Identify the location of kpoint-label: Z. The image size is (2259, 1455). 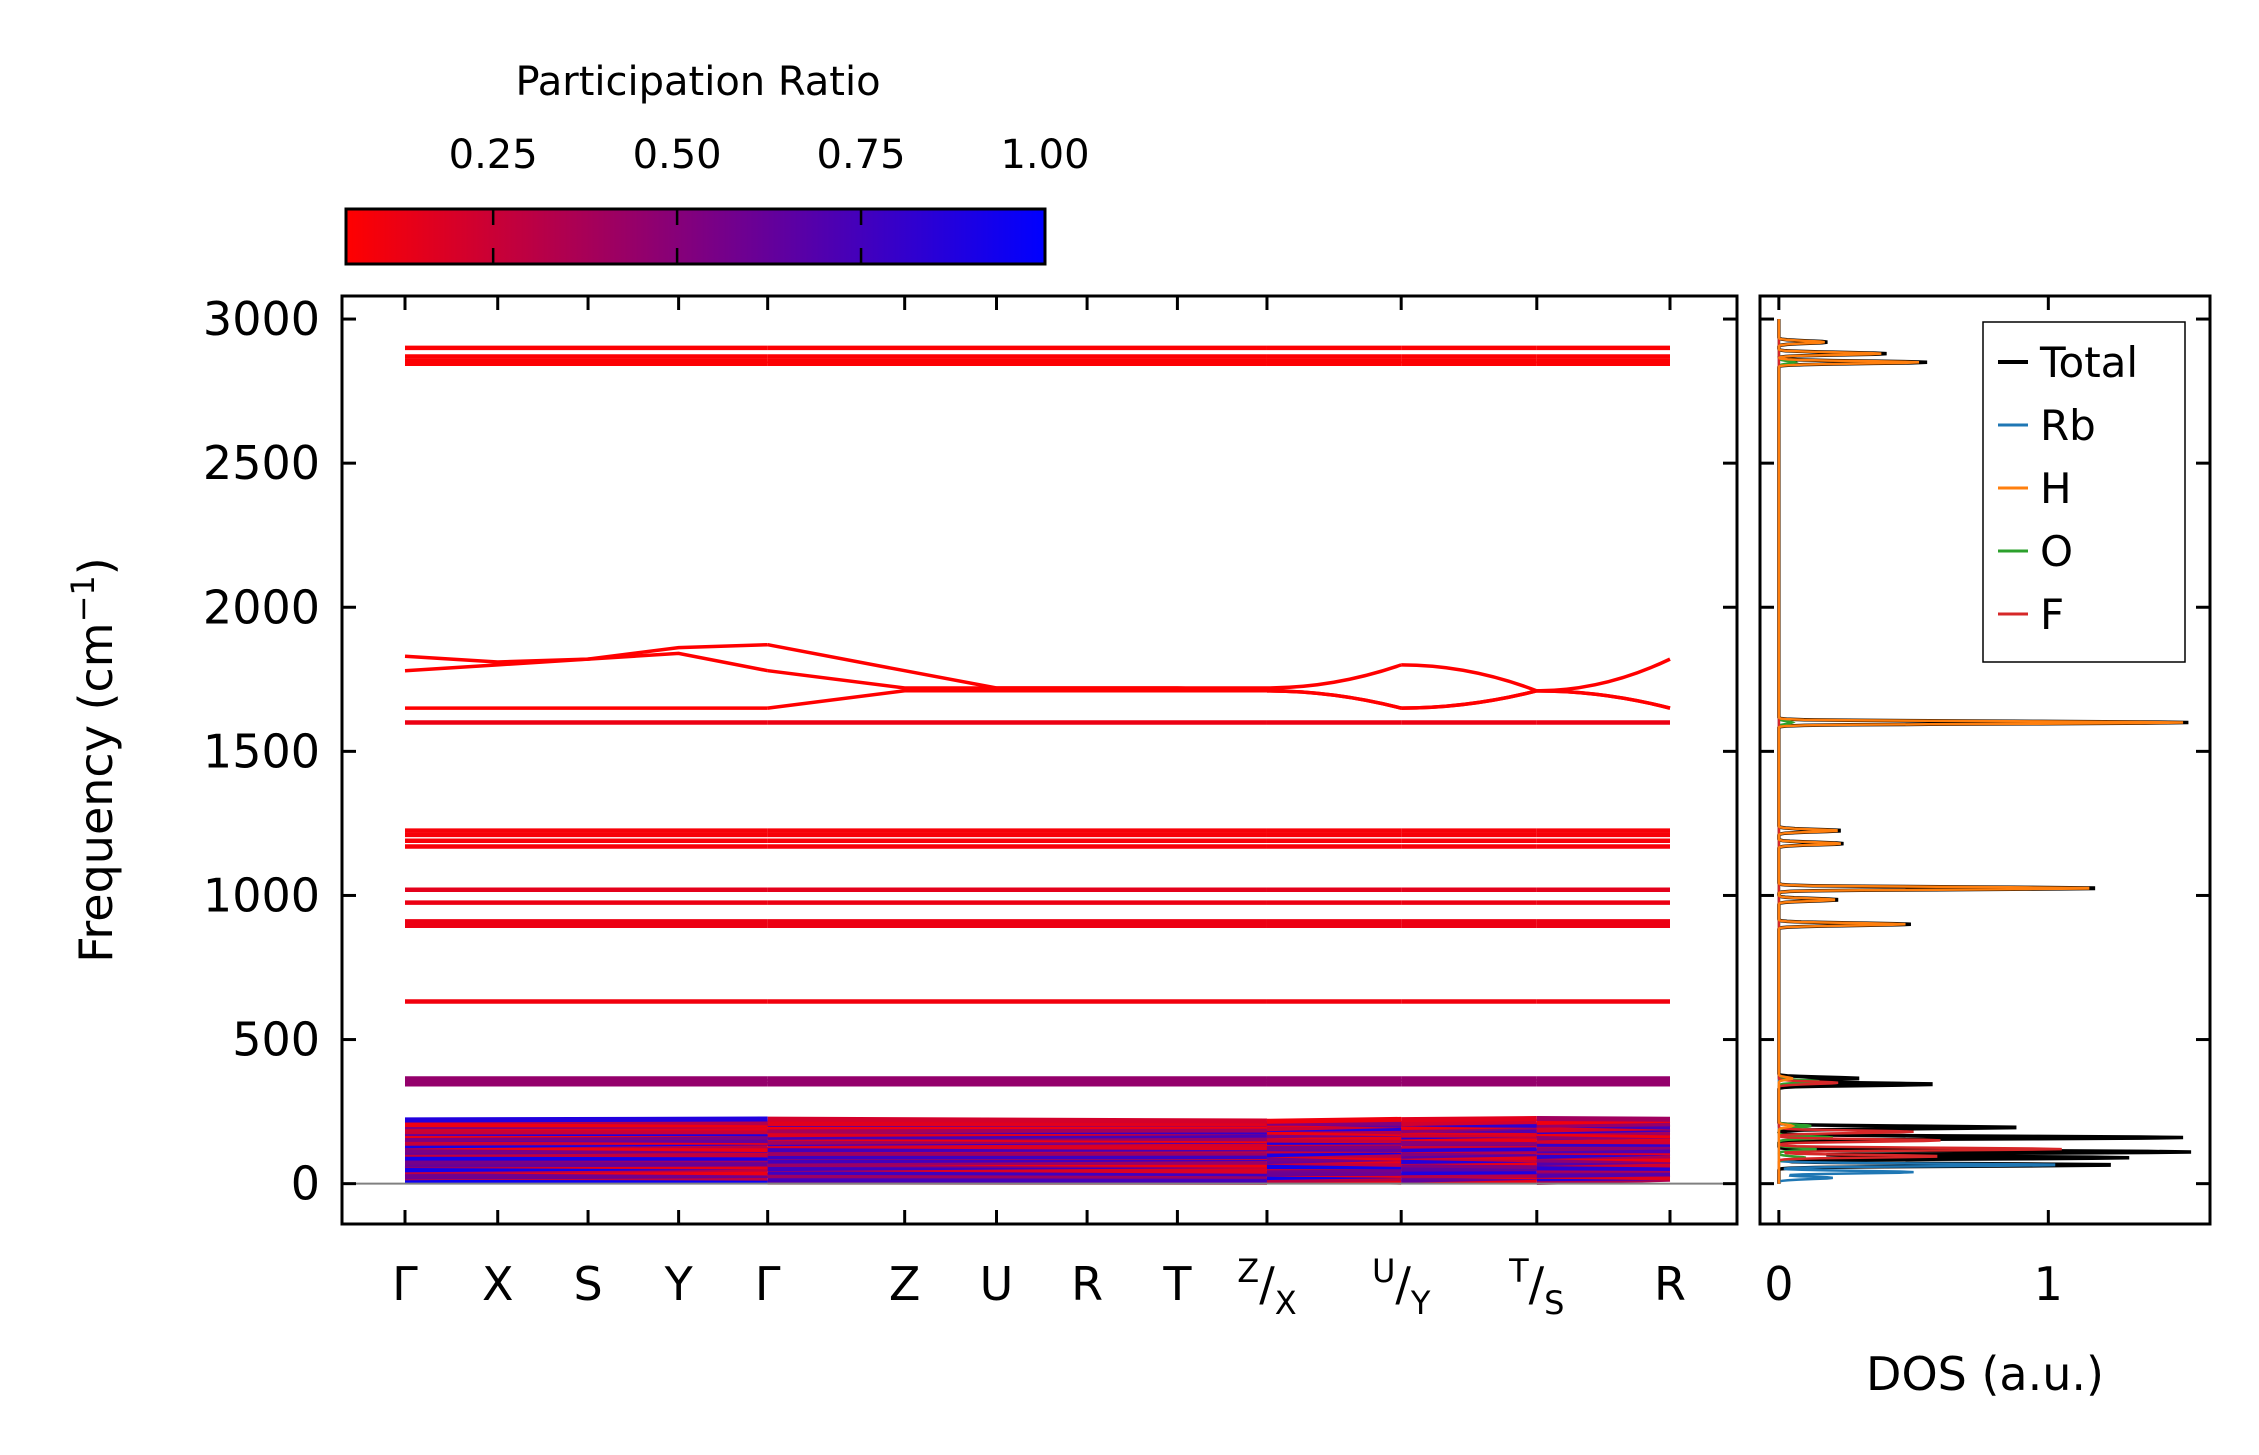
(905, 1284).